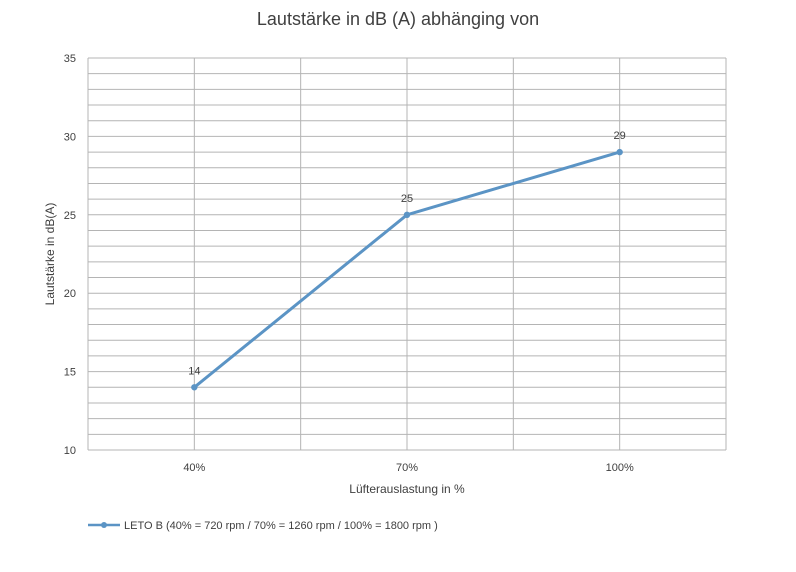  What do you see at coordinates (194, 371) in the screenshot?
I see `data-label: 14` at bounding box center [194, 371].